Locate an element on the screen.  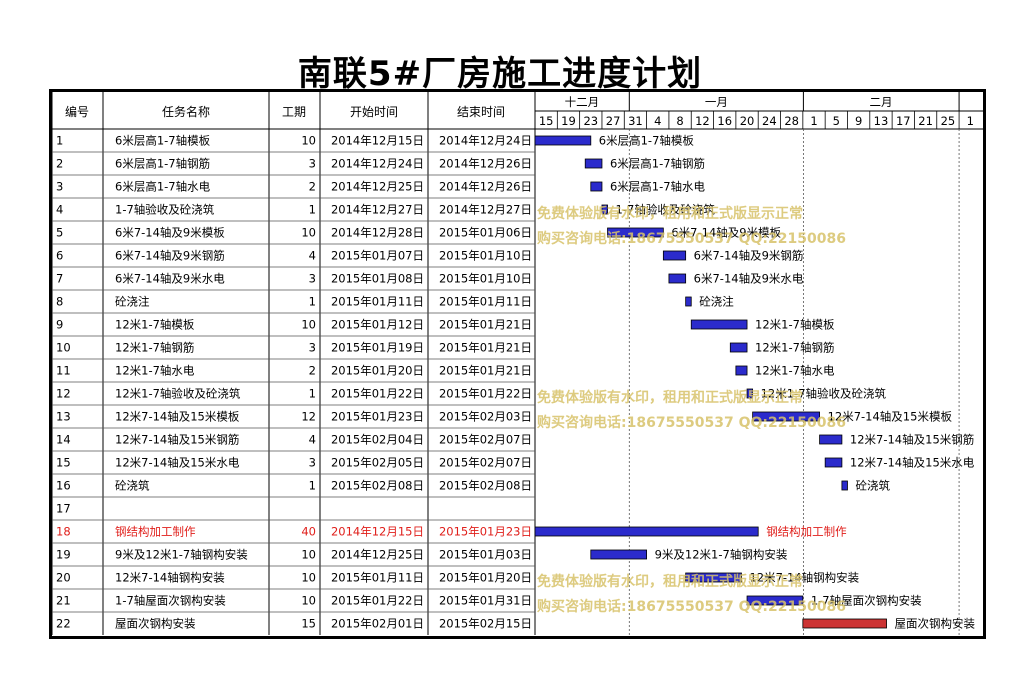
gantt-bar-label: 12米1-7轴钢筋 is located at coordinates (794, 348).